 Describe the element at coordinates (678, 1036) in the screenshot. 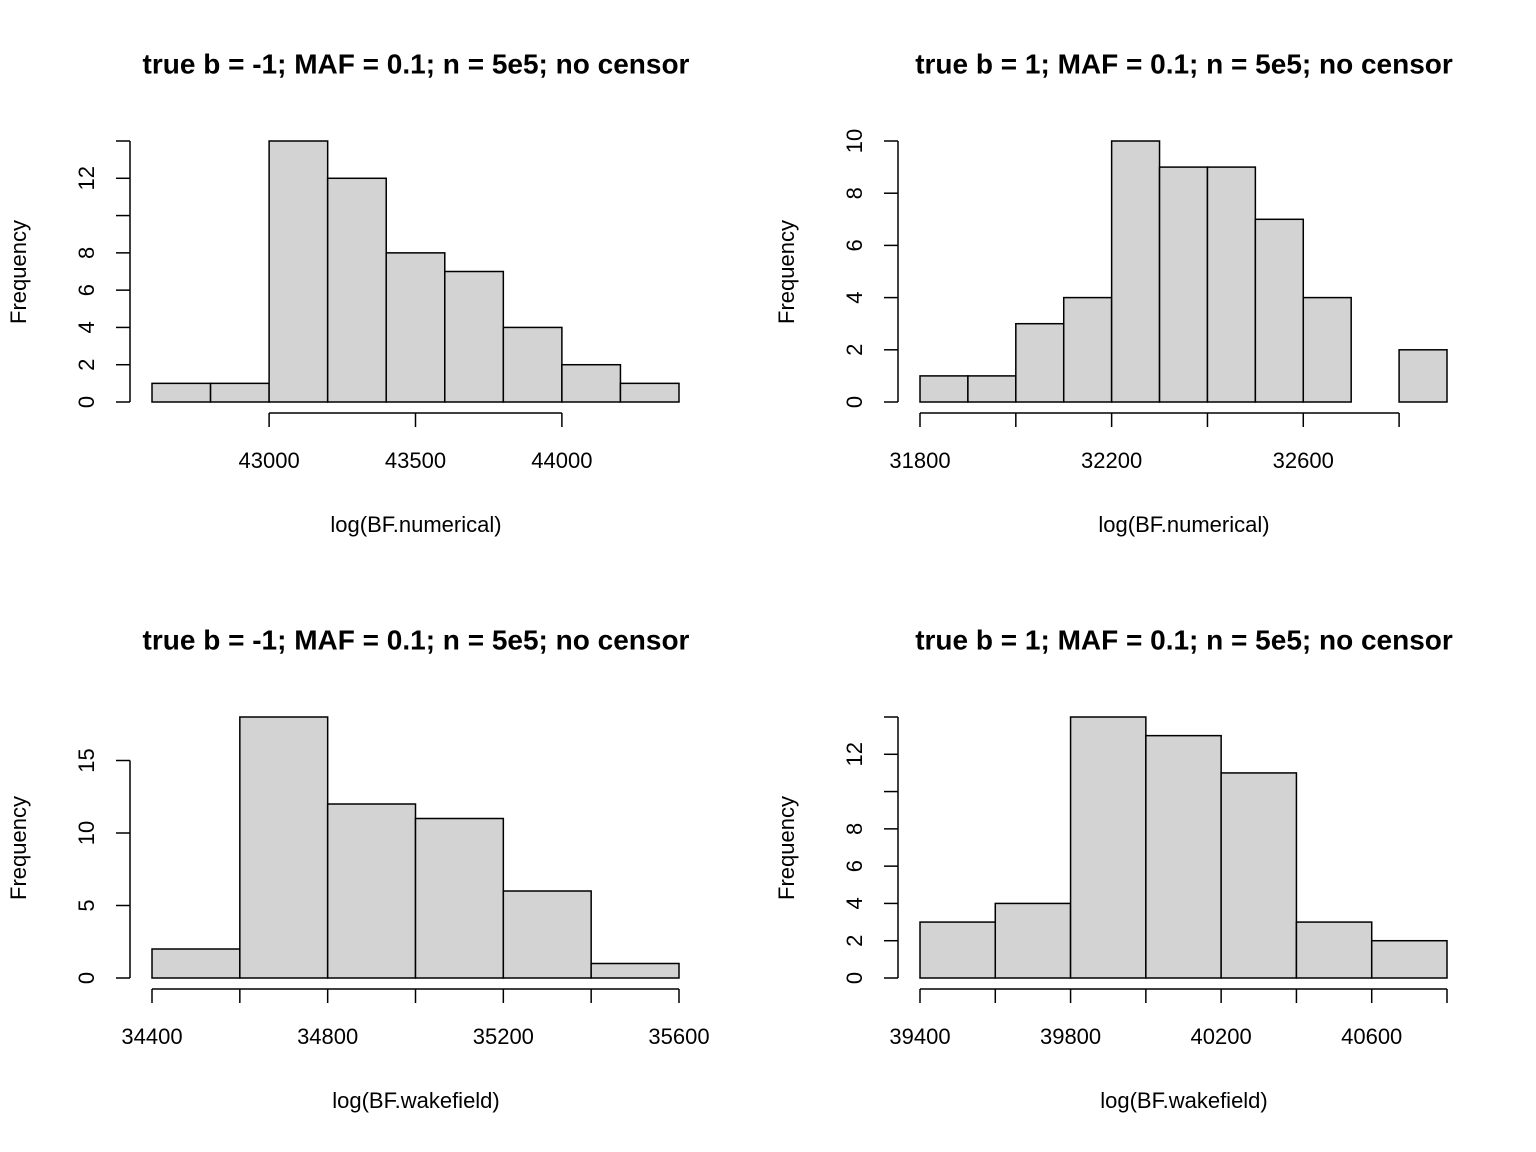

I see `x-tick-label: 35600` at that location.